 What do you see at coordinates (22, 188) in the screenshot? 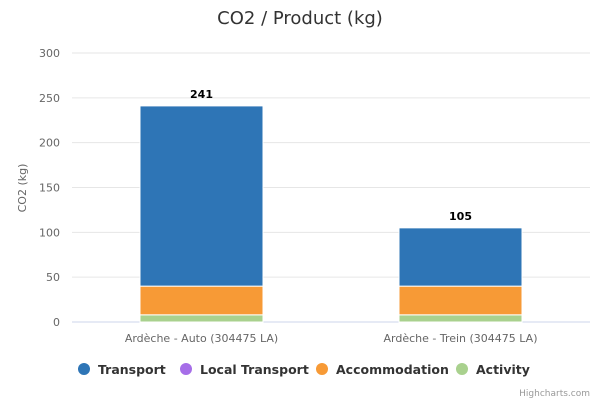
I see `y-axis-label: CO2 (kg)` at bounding box center [22, 188].